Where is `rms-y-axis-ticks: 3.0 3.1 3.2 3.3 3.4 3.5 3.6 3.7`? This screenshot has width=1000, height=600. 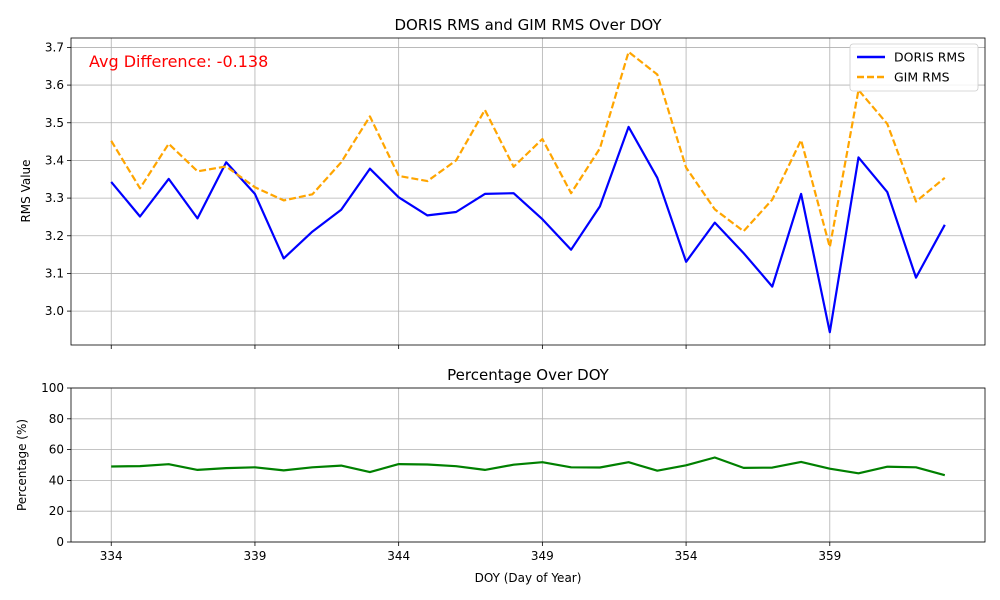
rms-y-axis-ticks: 3.0 3.1 3.2 3.3 3.4 3.5 3.6 3.7 is located at coordinates (58, 179).